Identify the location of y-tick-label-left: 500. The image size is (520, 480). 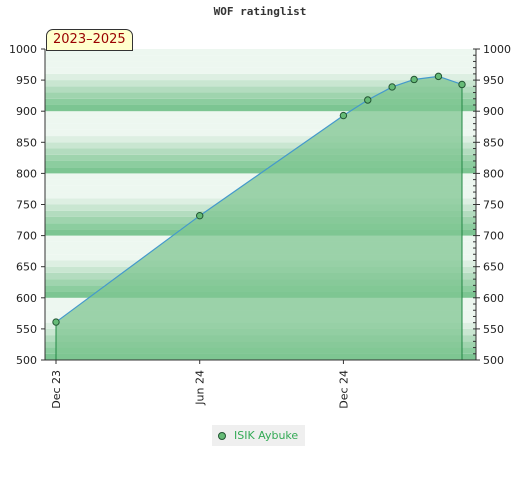
(26, 360).